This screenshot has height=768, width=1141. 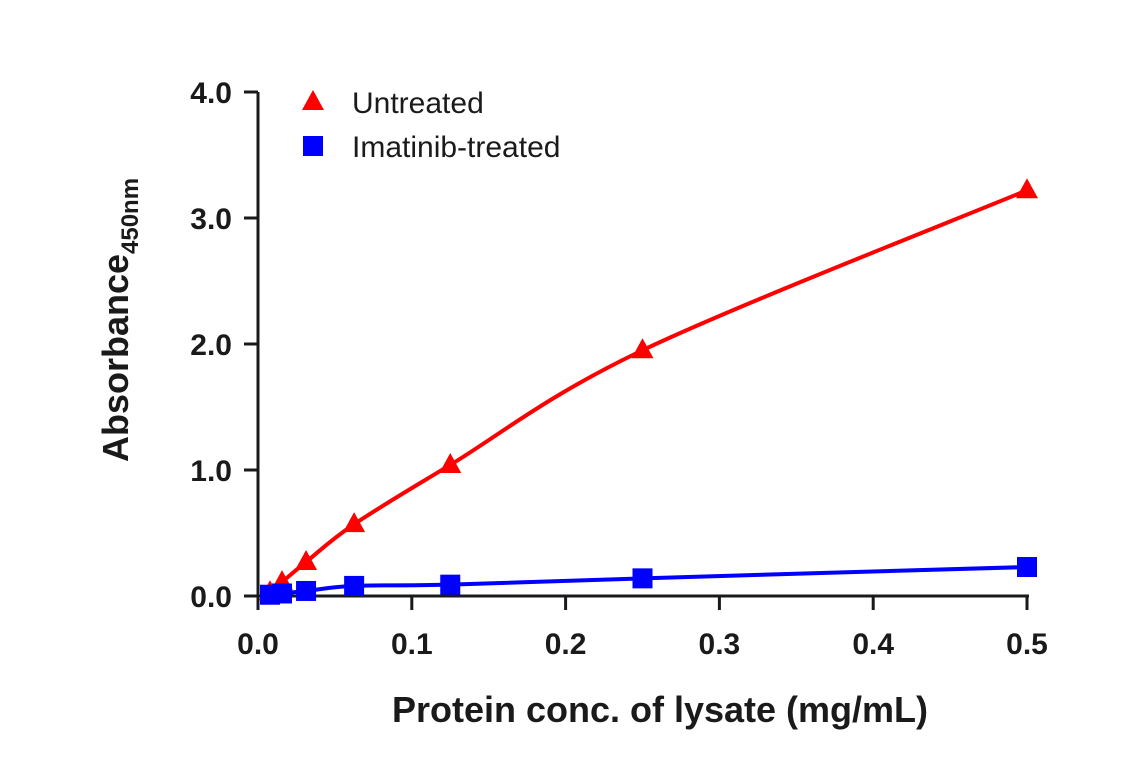 I want to click on legend-label: Untreated, so click(x=418, y=103).